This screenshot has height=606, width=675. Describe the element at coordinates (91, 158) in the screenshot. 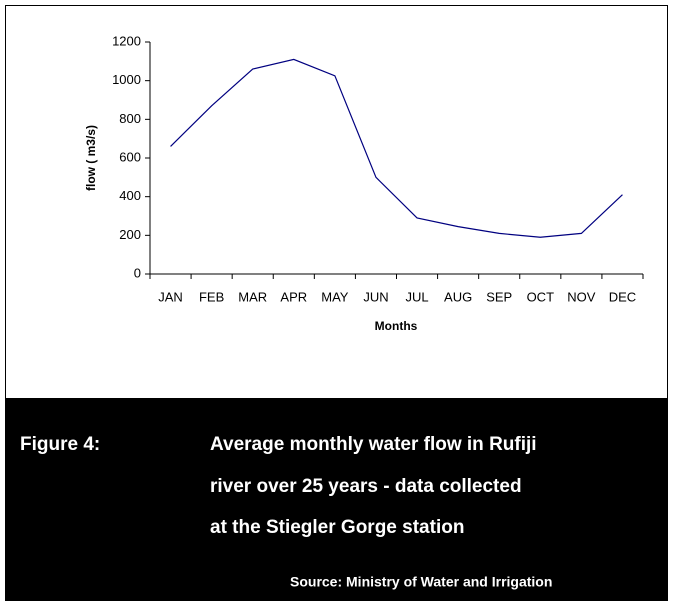

I see `y-axis-label: flow ( m3/s)` at that location.